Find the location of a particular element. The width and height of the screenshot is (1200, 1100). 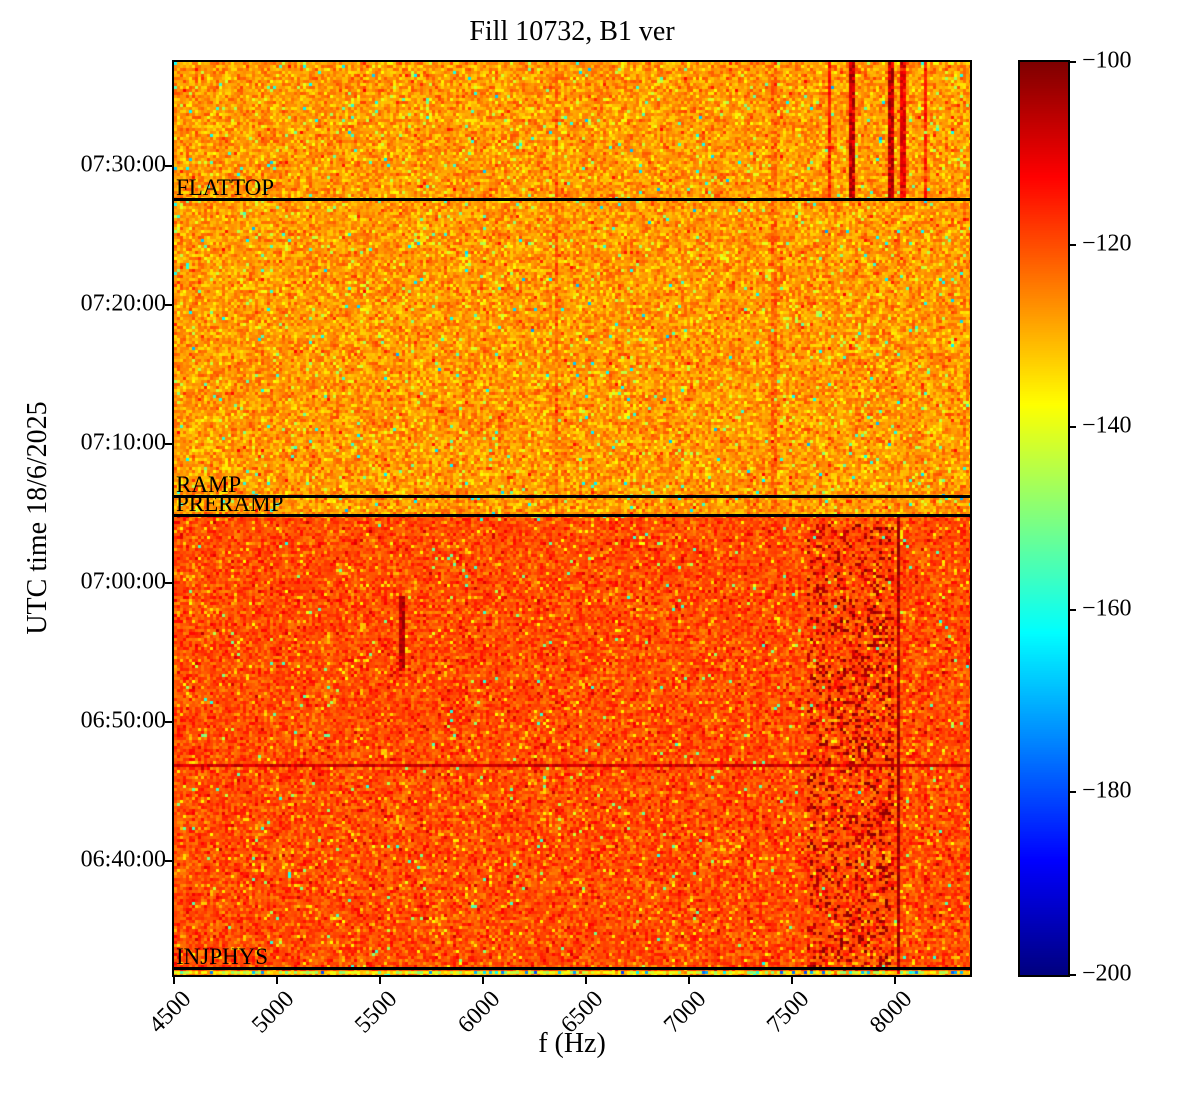

colorbar-tick-label: −160 is located at coordinates (1107, 608).